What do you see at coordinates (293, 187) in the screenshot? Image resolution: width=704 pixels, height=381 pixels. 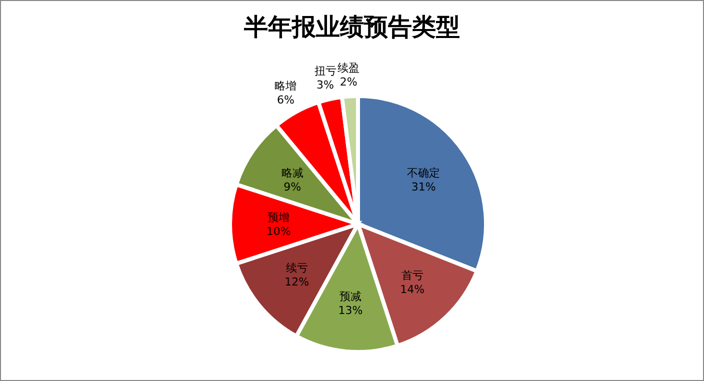 I see `data-label: 9%` at bounding box center [293, 187].